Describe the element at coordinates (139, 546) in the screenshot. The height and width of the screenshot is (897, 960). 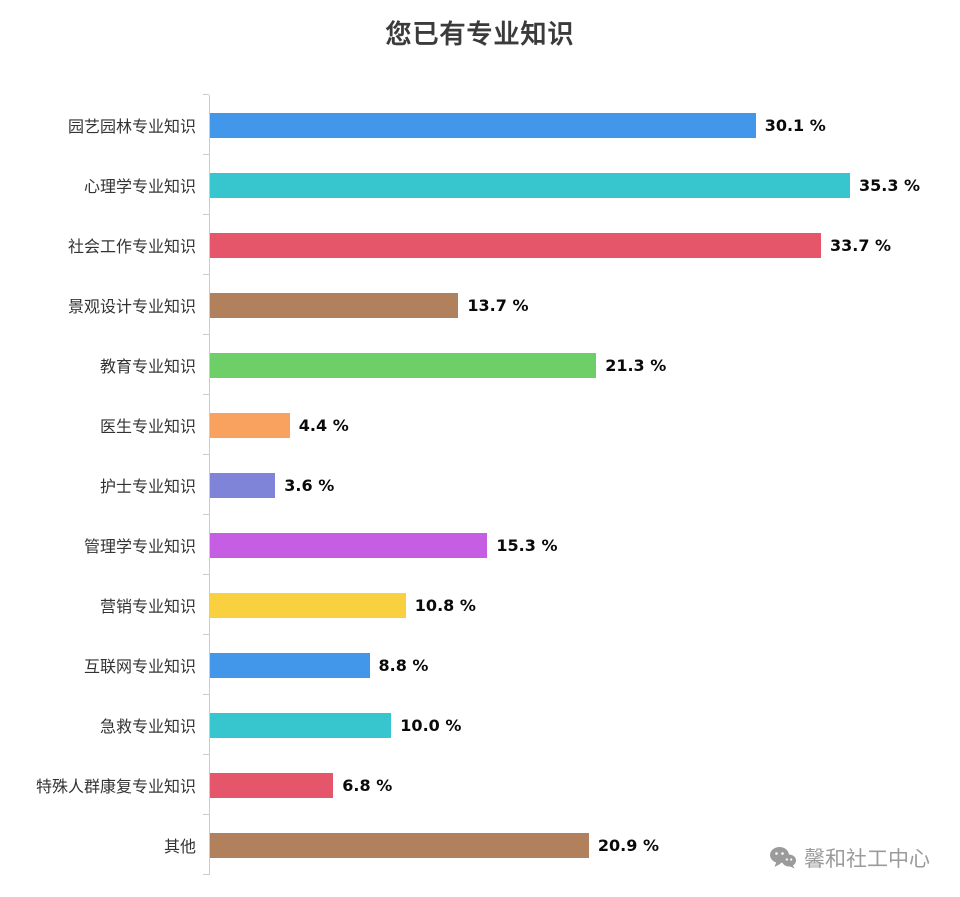
I see `category-label: 管理学专业知识` at that location.